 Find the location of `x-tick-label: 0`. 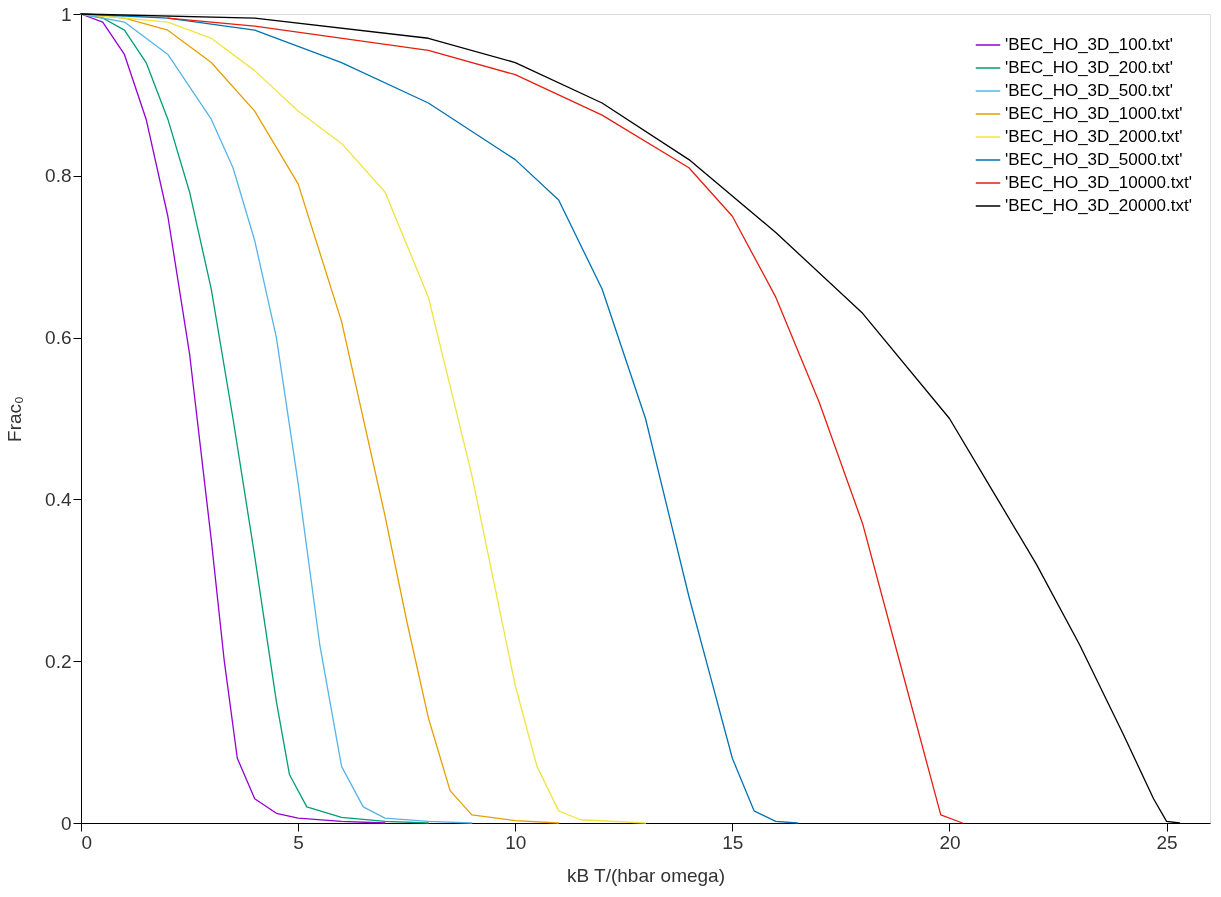

x-tick-label: 0 is located at coordinates (87, 842).